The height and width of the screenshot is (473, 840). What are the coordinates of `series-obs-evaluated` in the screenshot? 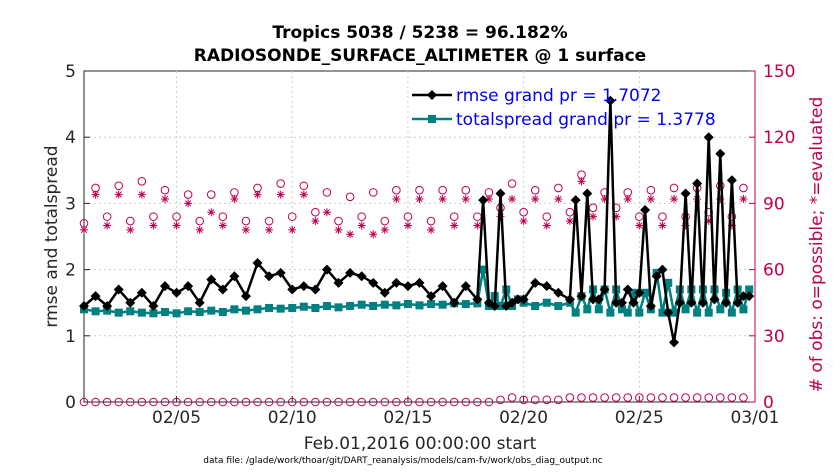 It's located at (414, 208).